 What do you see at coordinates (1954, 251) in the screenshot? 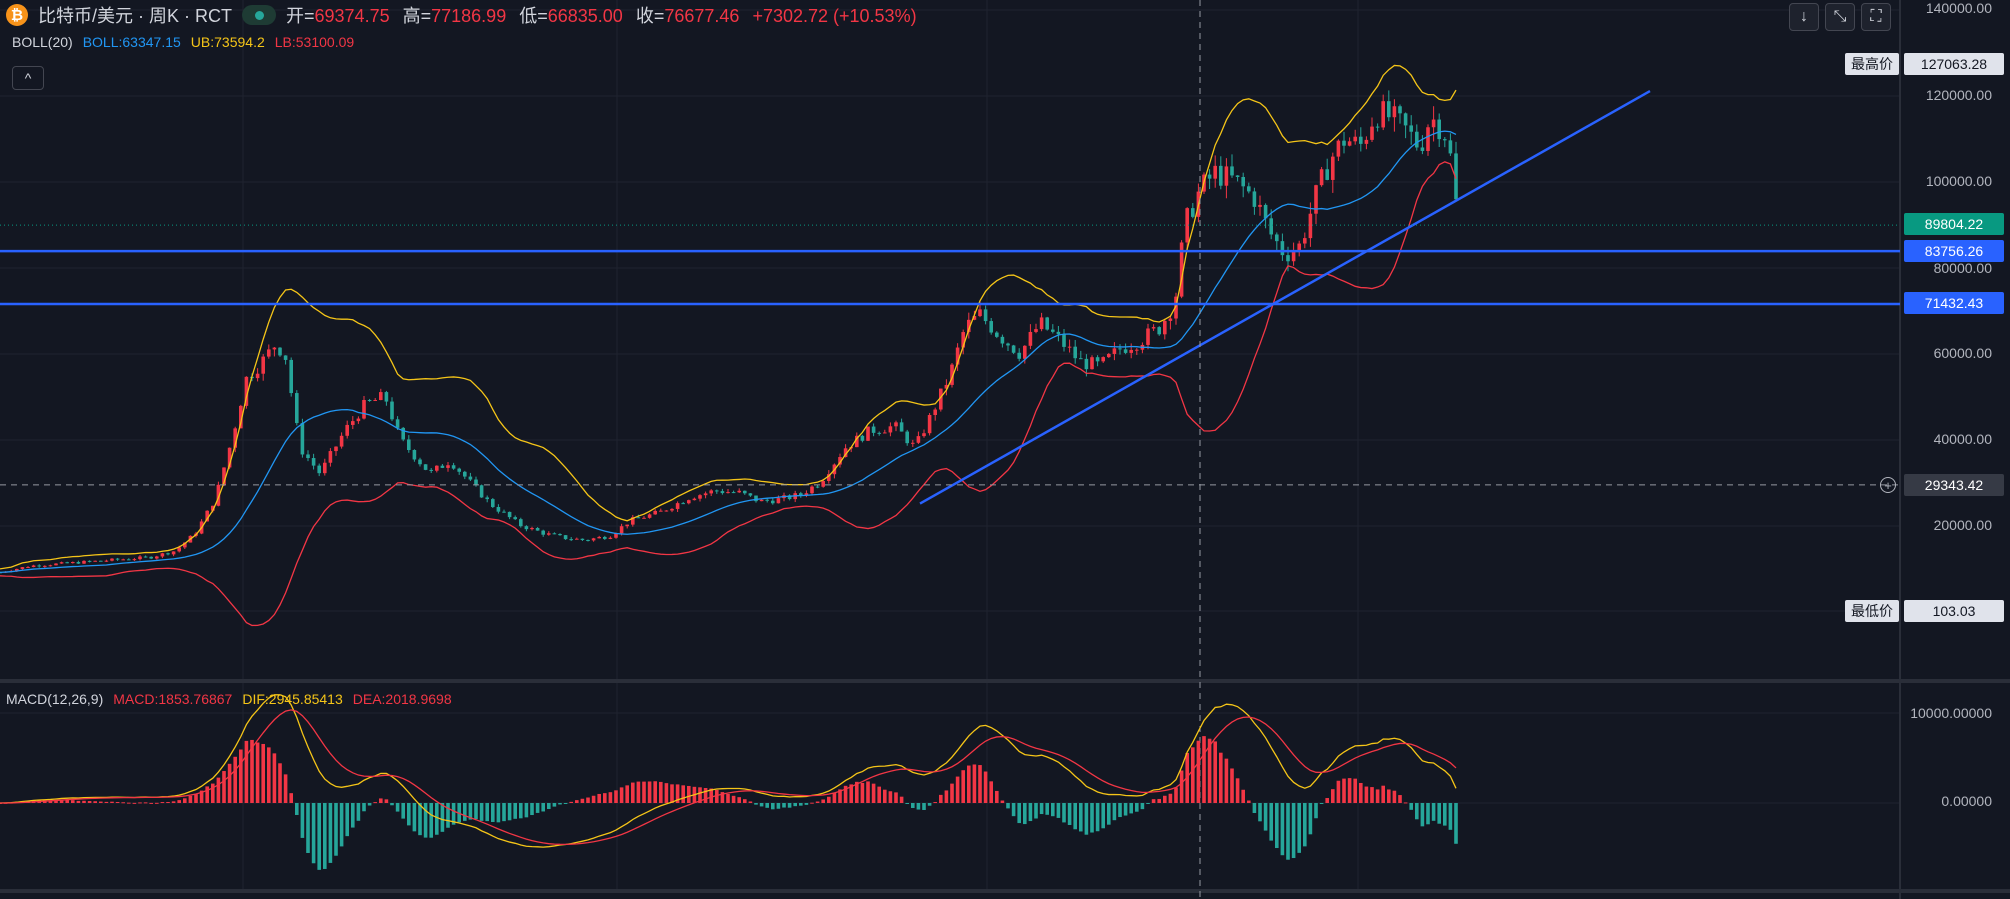
I see `line1-price-tag: 83756.26` at bounding box center [1954, 251].